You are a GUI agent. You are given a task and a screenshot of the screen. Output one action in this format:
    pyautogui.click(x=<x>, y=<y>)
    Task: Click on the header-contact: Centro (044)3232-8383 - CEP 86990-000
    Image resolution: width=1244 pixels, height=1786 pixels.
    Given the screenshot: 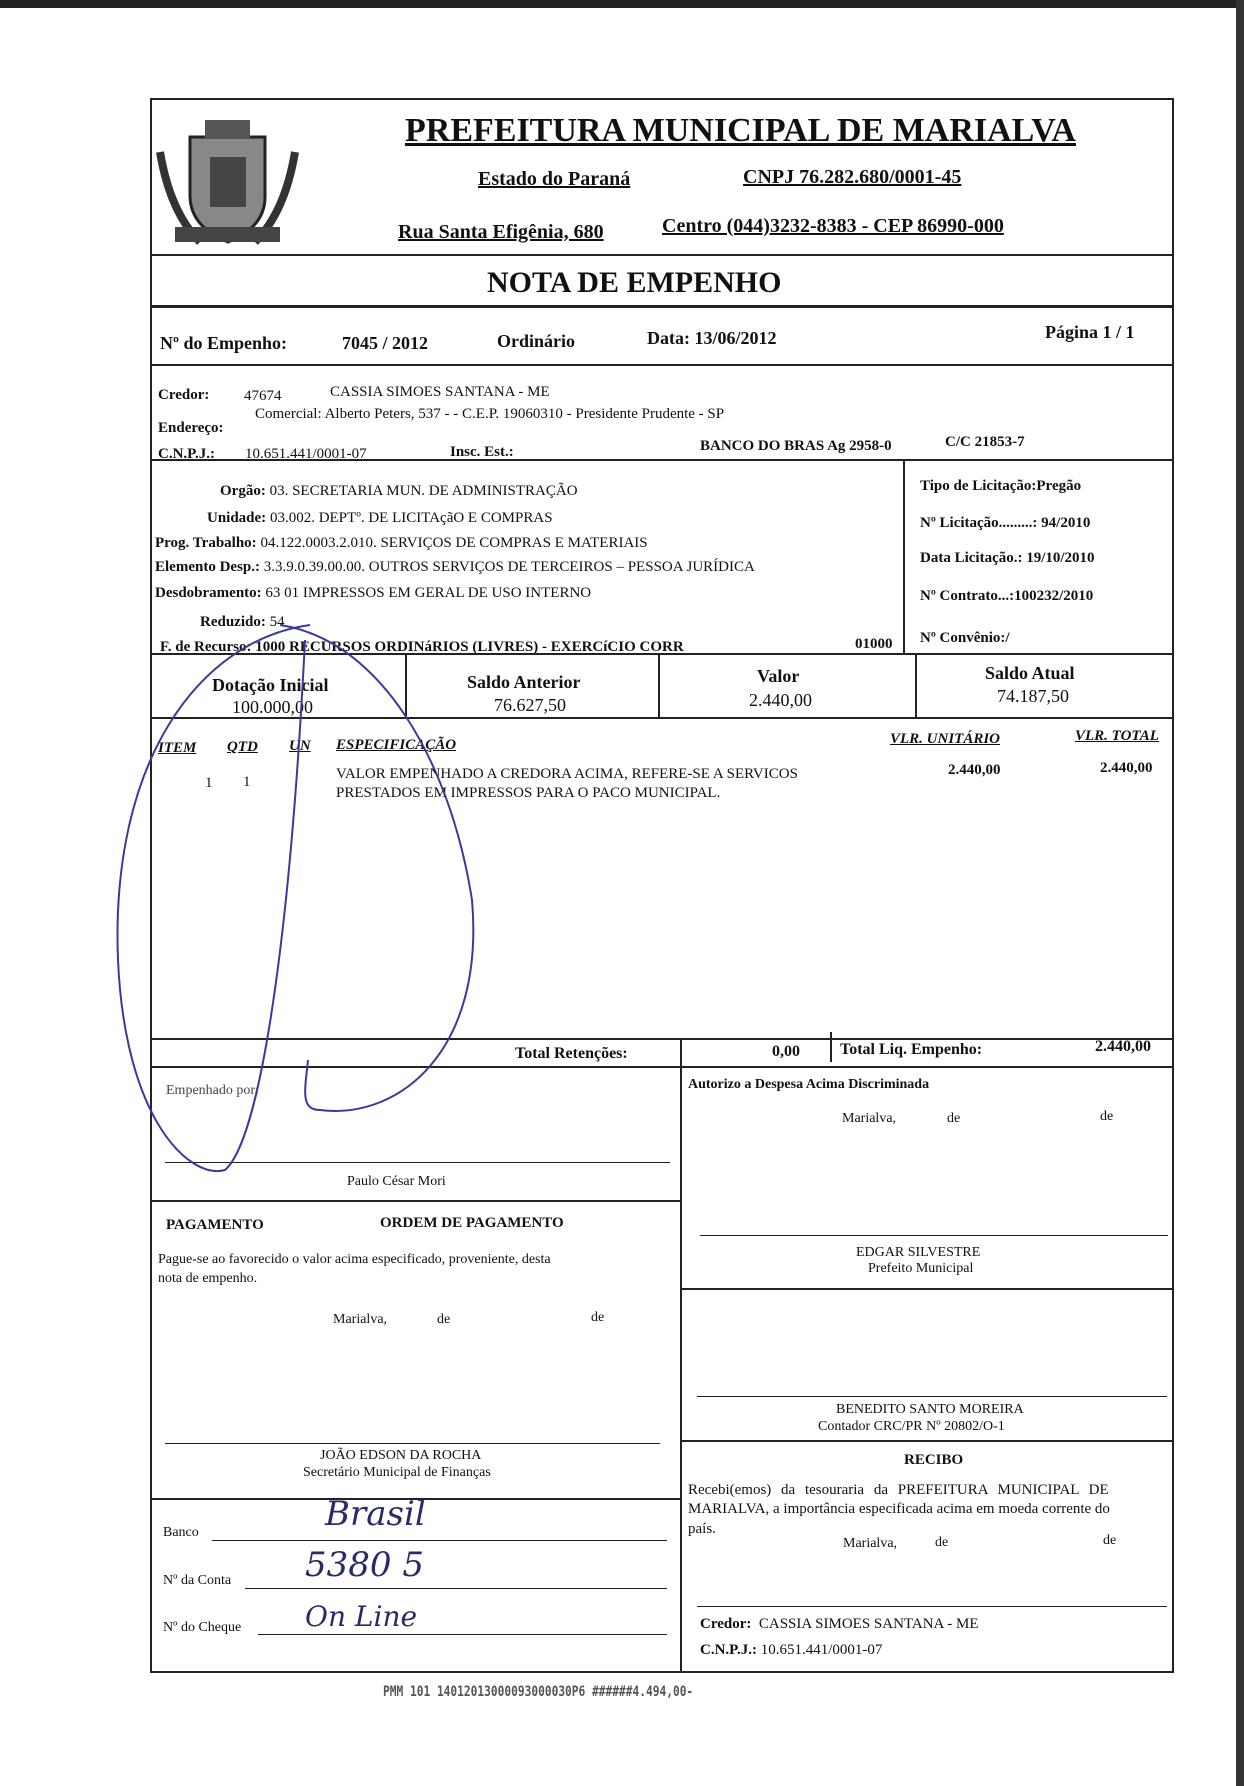 What is the action you would take?
    pyautogui.click(x=833, y=226)
    